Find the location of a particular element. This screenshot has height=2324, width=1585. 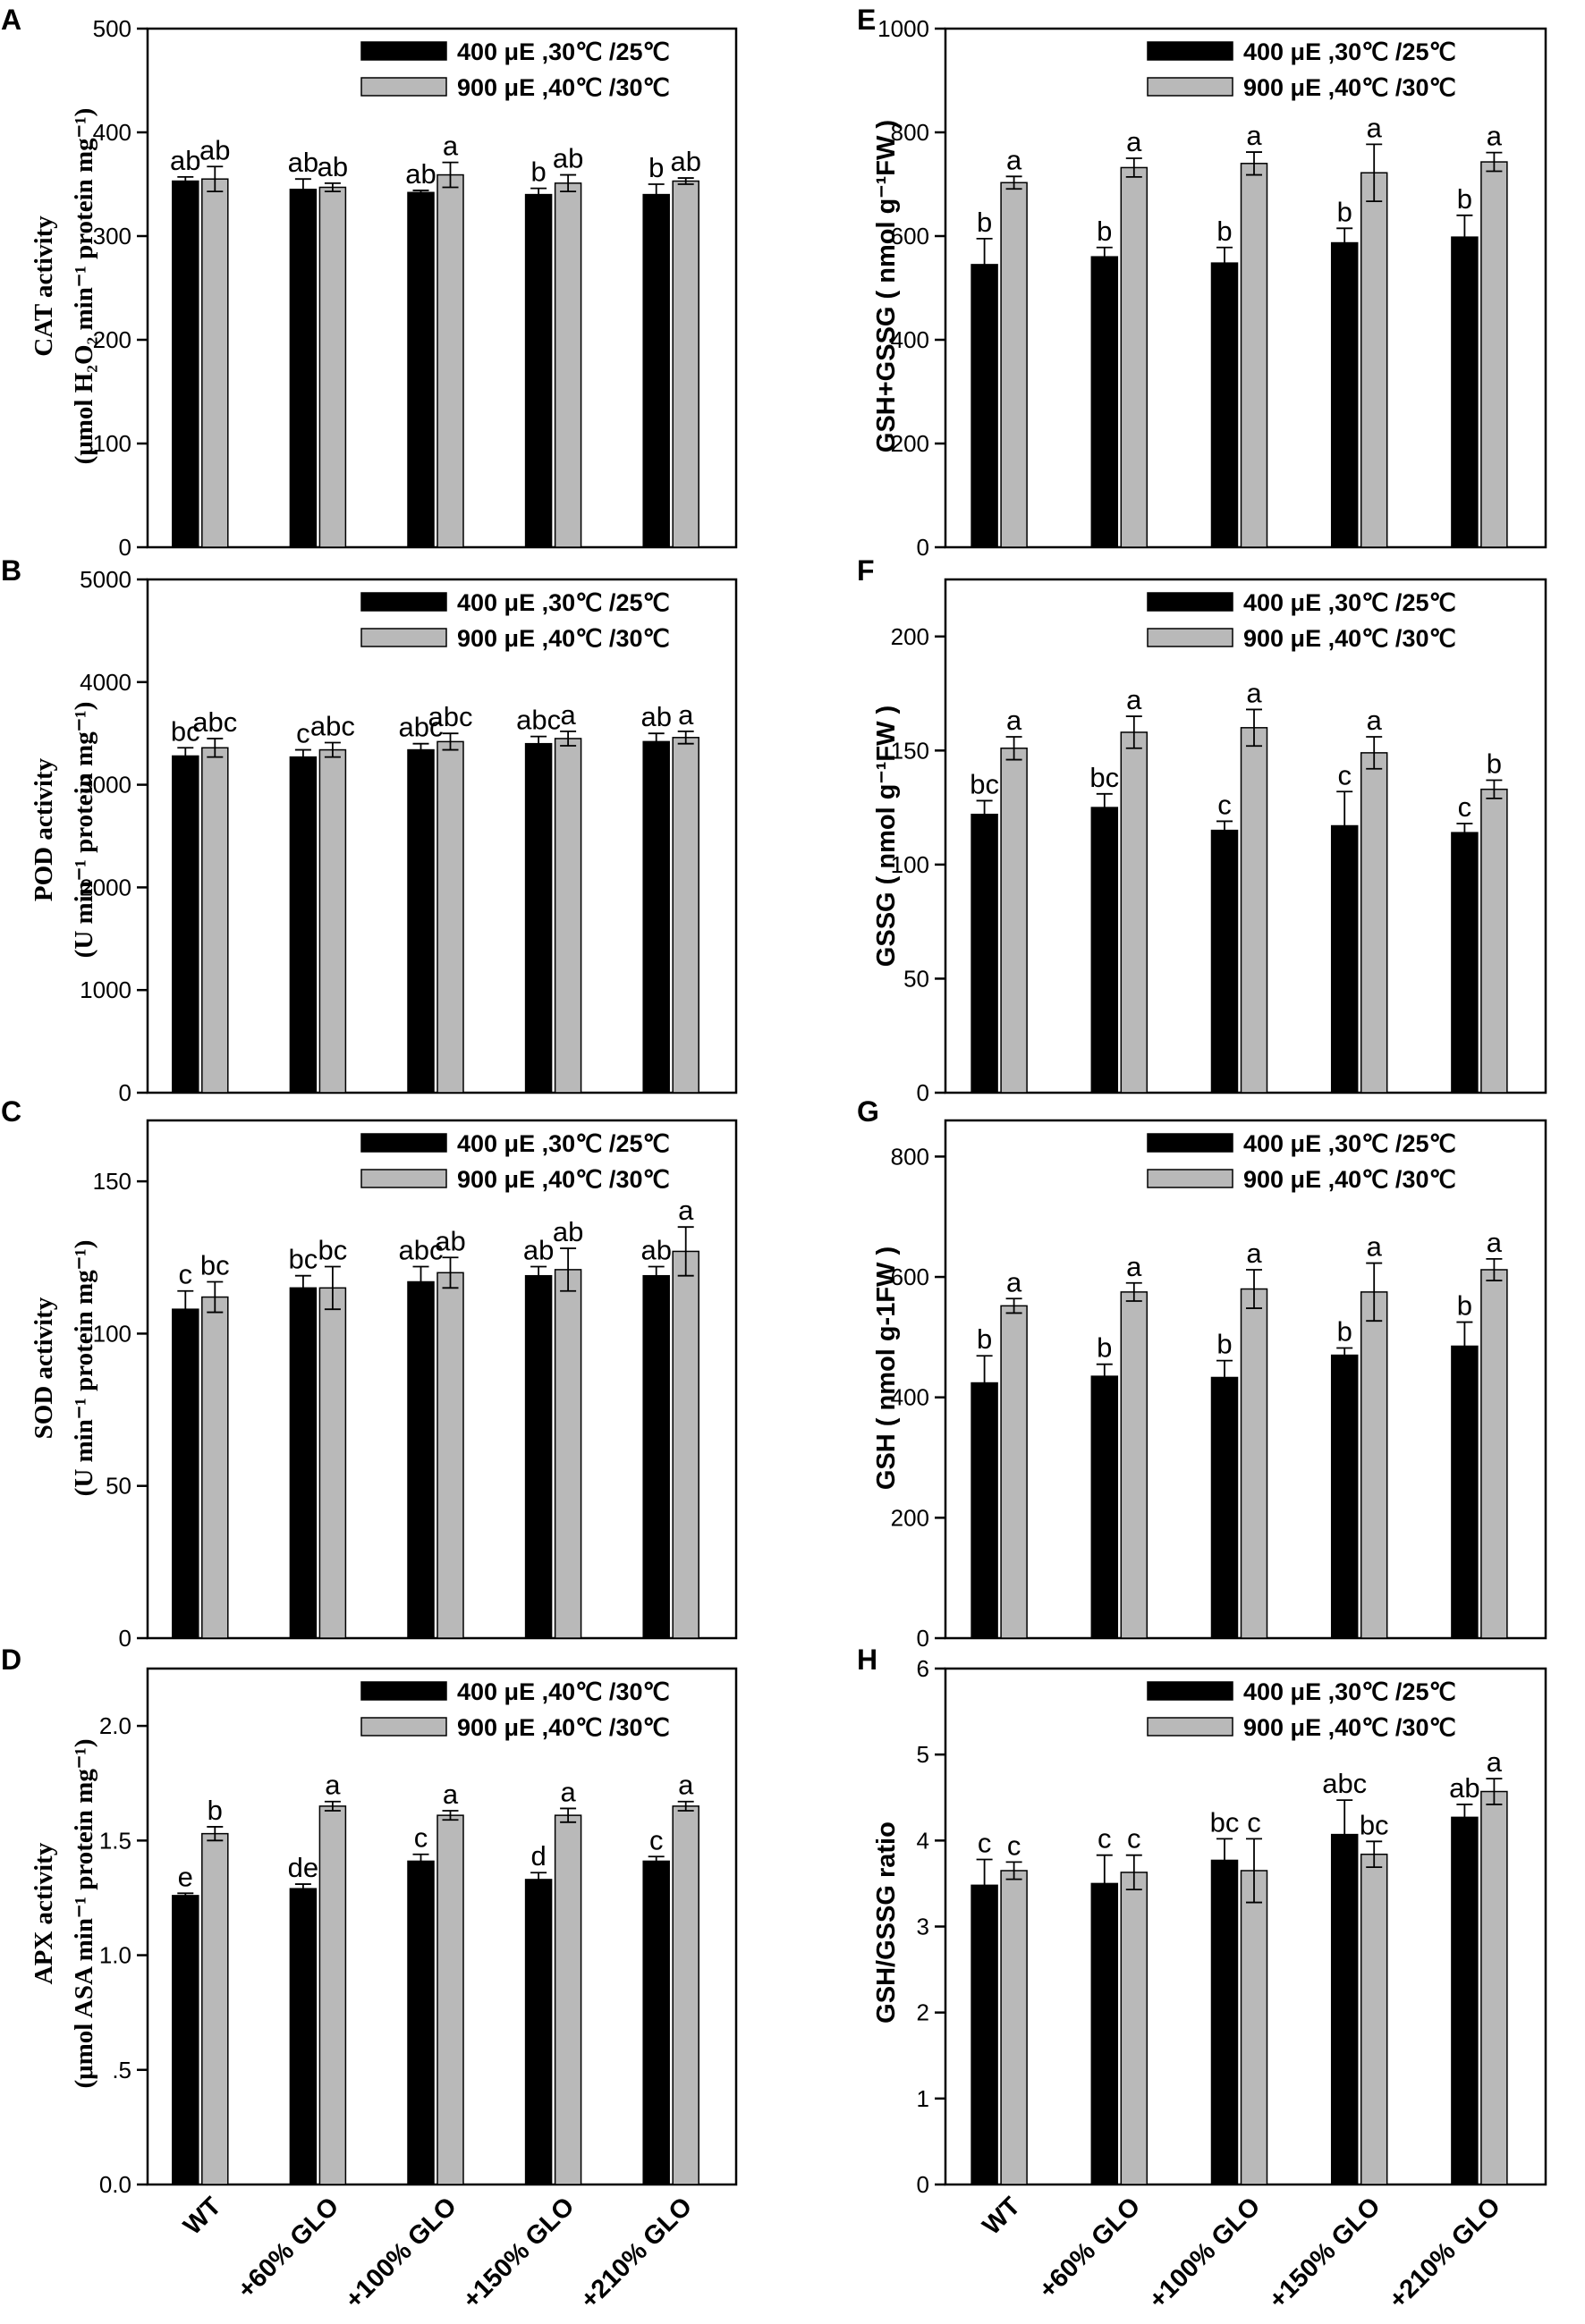

y-tick-label: 3 is located at coordinates (923, 1927).